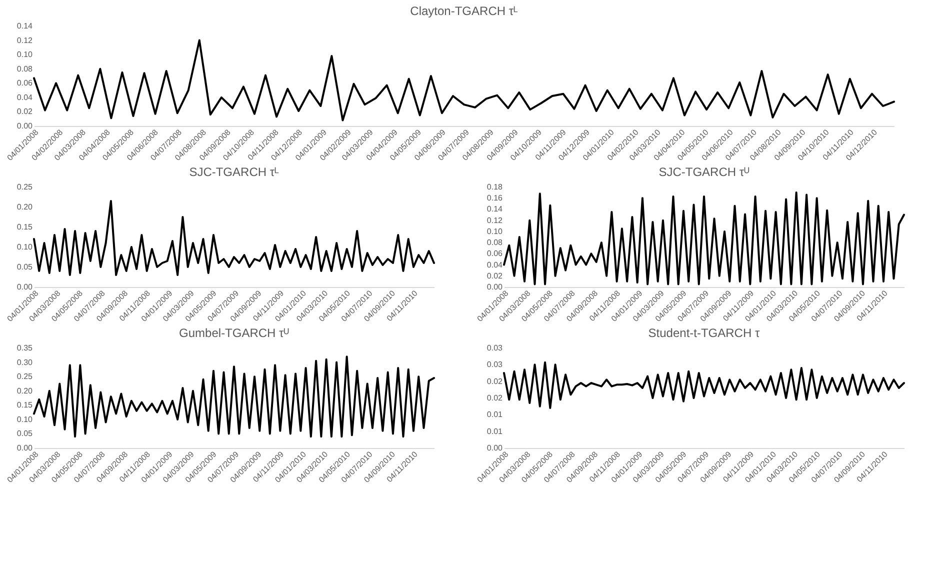 The height and width of the screenshot is (576, 925). I want to click on chart-title: SJC-TGARCH τᴸ, so click(234, 172).